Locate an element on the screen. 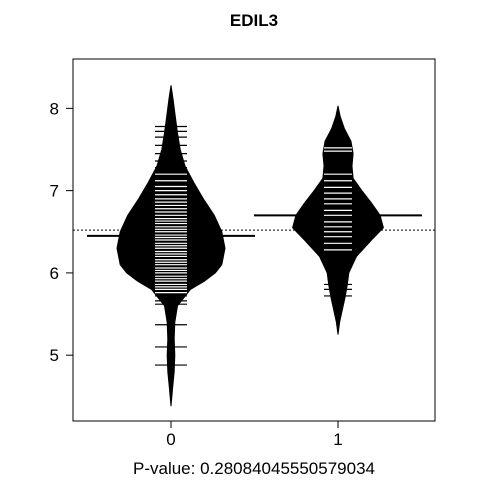  y-axis: 5 6 7 8 is located at coordinates (61, 232).